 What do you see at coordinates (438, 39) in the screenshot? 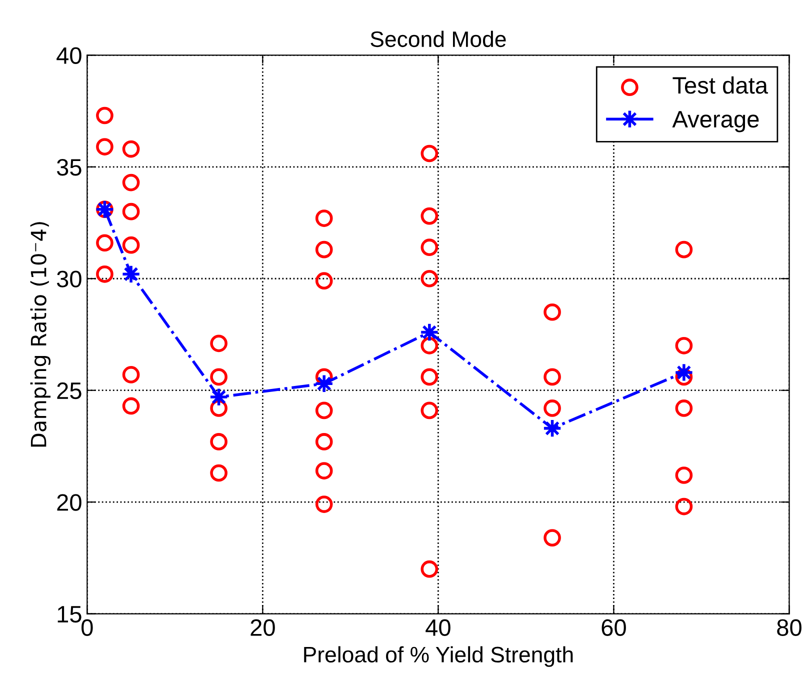
I see `chart-title: Second Mode` at bounding box center [438, 39].